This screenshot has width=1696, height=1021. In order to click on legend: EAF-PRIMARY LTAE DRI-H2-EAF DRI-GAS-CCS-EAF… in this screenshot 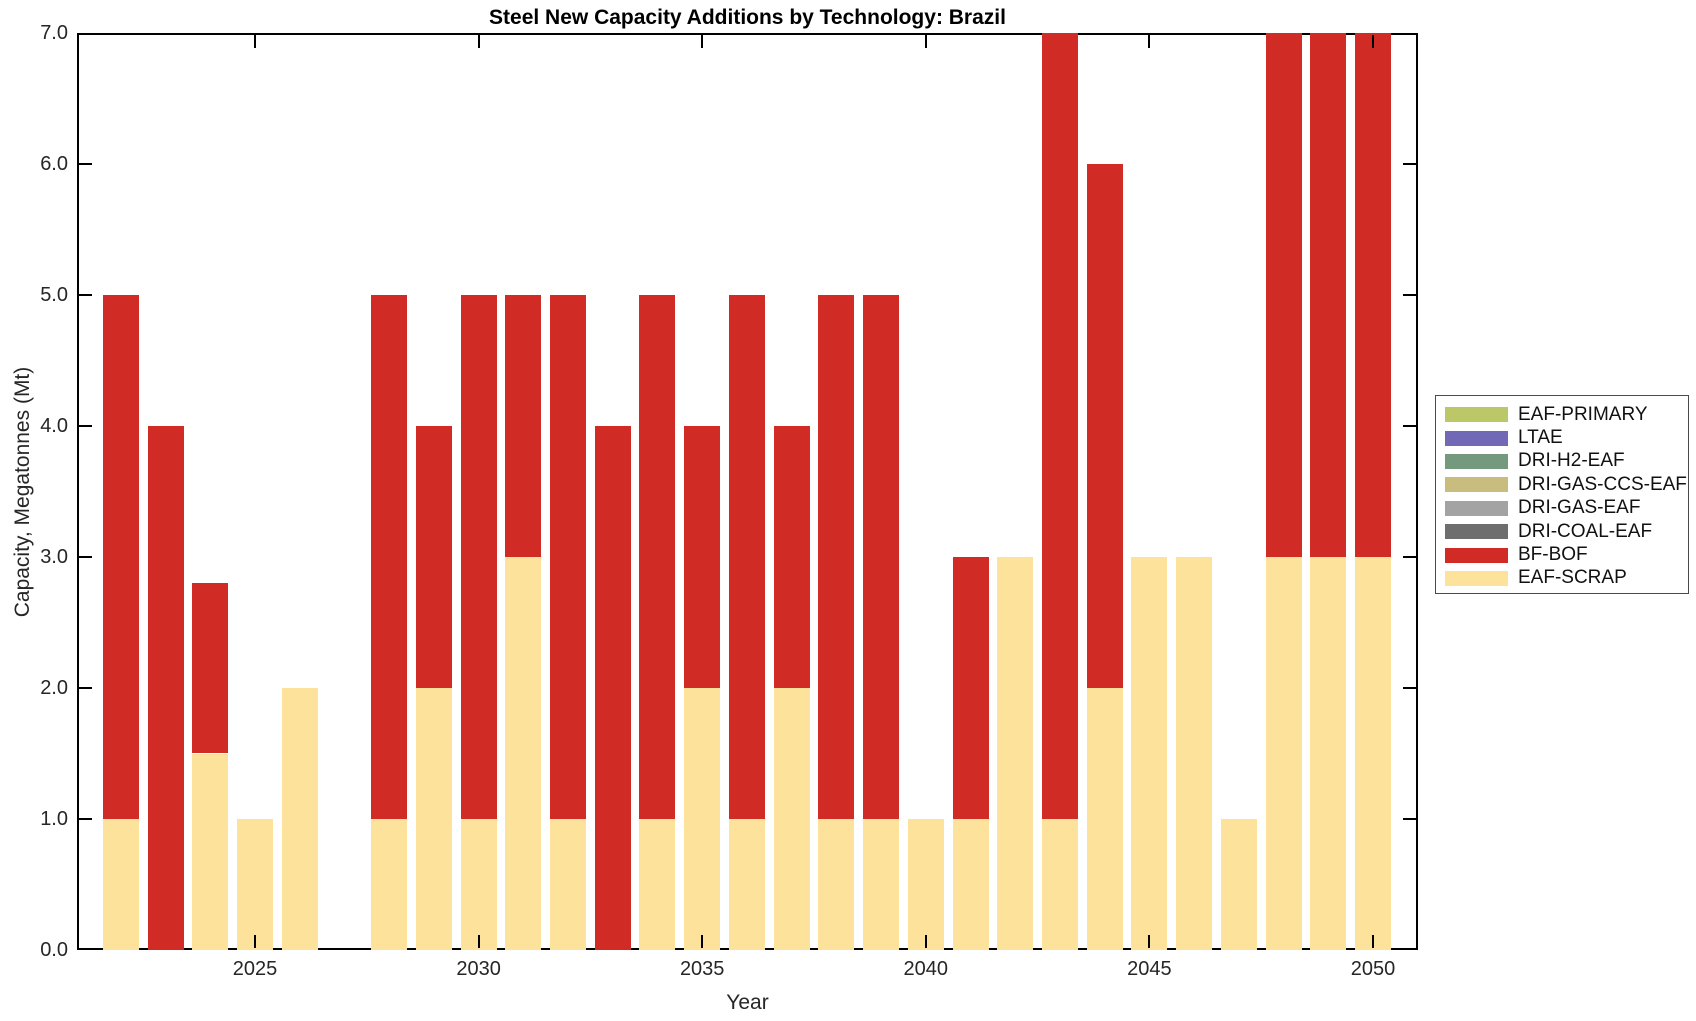, I will do `click(1562, 494)`.